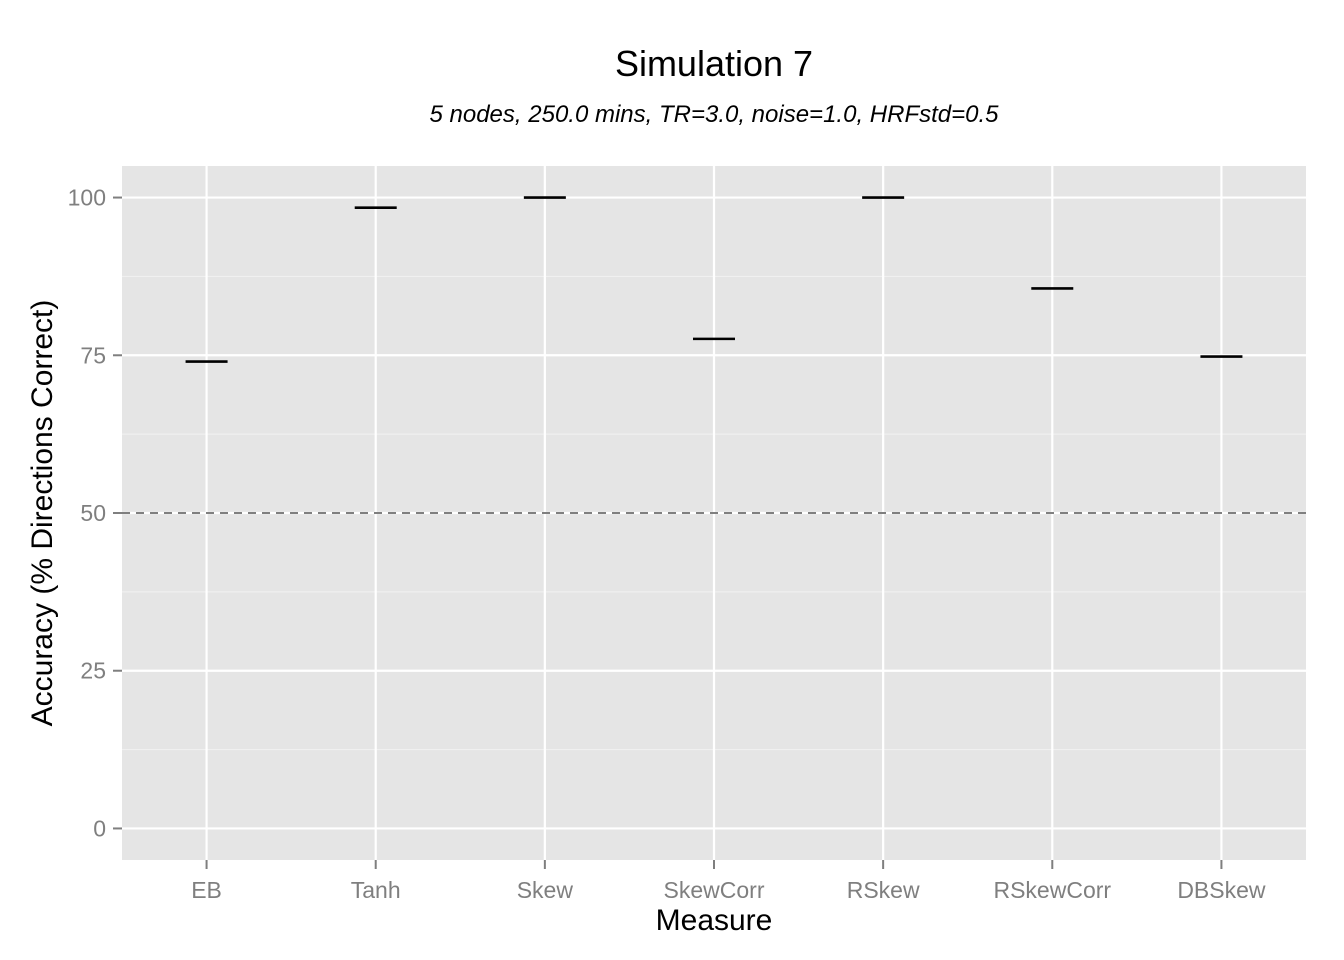 The width and height of the screenshot is (1344, 960). What do you see at coordinates (714, 890) in the screenshot?
I see `x-tick-label: SkewCorr` at bounding box center [714, 890].